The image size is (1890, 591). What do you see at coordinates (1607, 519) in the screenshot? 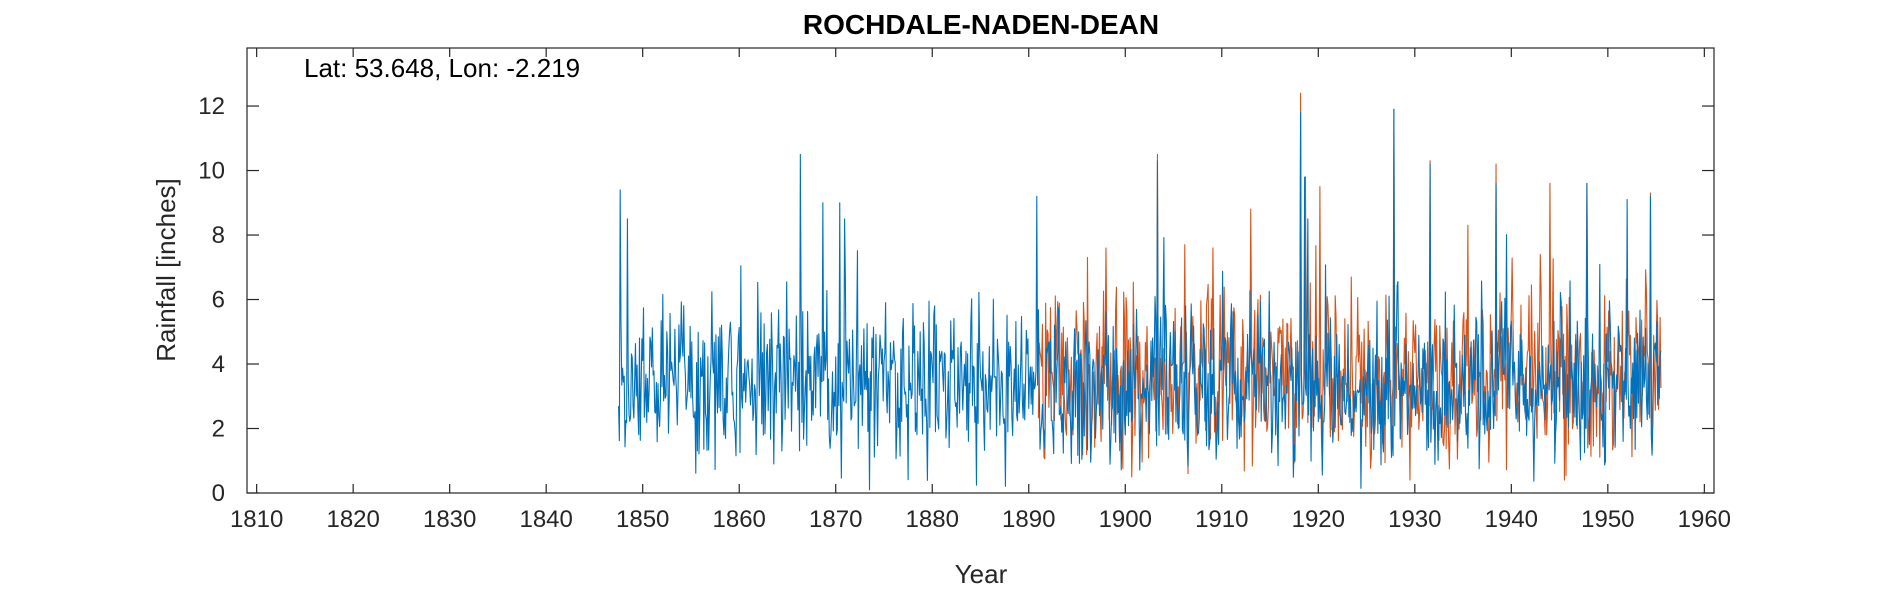
I see `x-tick-label: 1950` at bounding box center [1607, 519].